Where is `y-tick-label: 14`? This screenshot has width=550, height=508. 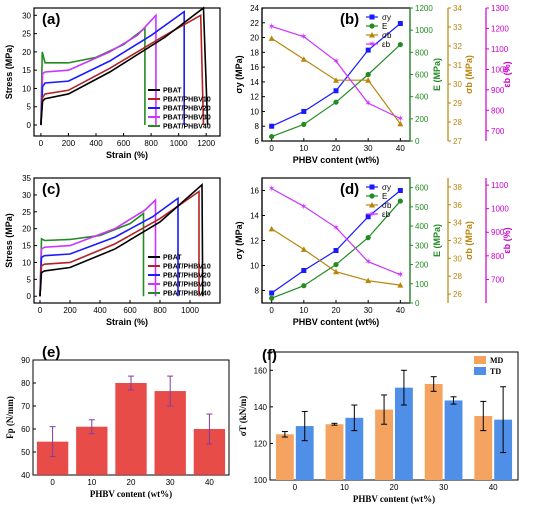
y-tick-label: 14 is located at coordinates (254, 216).